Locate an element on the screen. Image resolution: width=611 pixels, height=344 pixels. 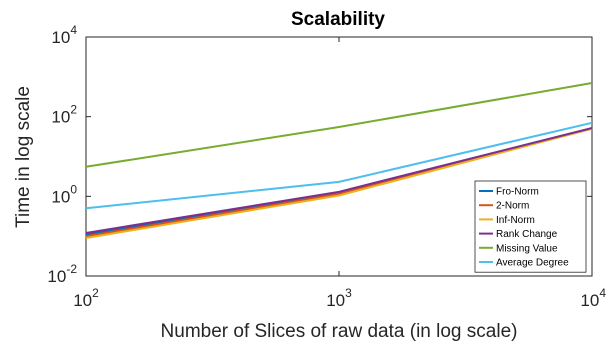
y-tick-label: 10² is located at coordinates (64, 115).